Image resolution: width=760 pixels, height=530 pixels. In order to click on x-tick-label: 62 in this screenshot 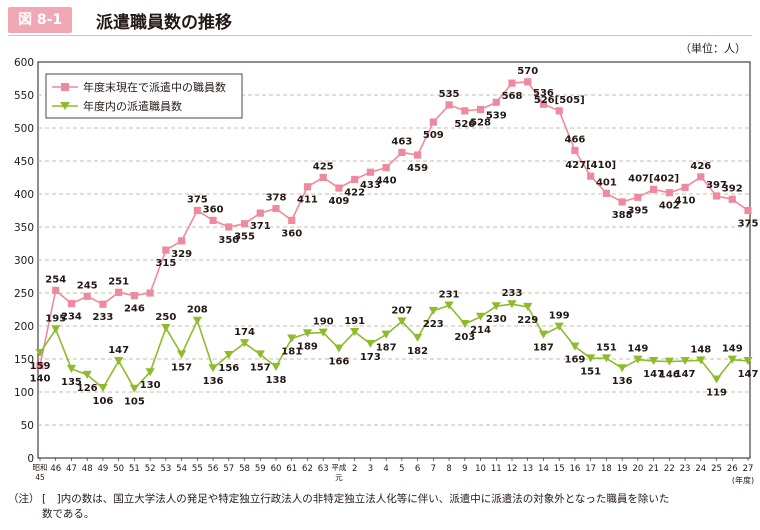, I will do `click(307, 469)`.